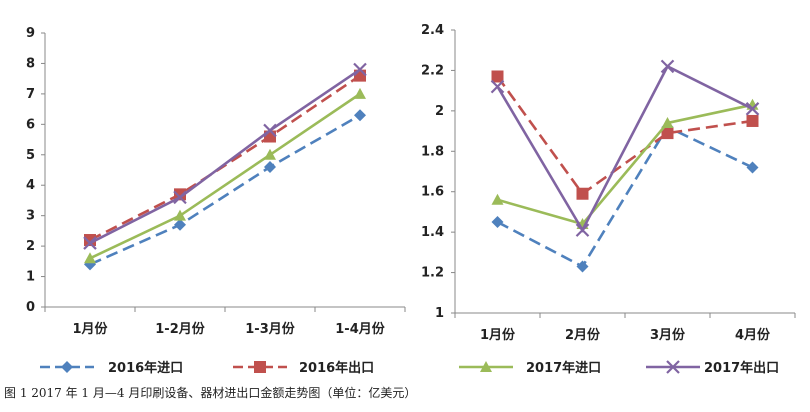 The image size is (810, 412). Describe the element at coordinates (30, 94) in the screenshot. I see `y-tick-label: 7` at that location.